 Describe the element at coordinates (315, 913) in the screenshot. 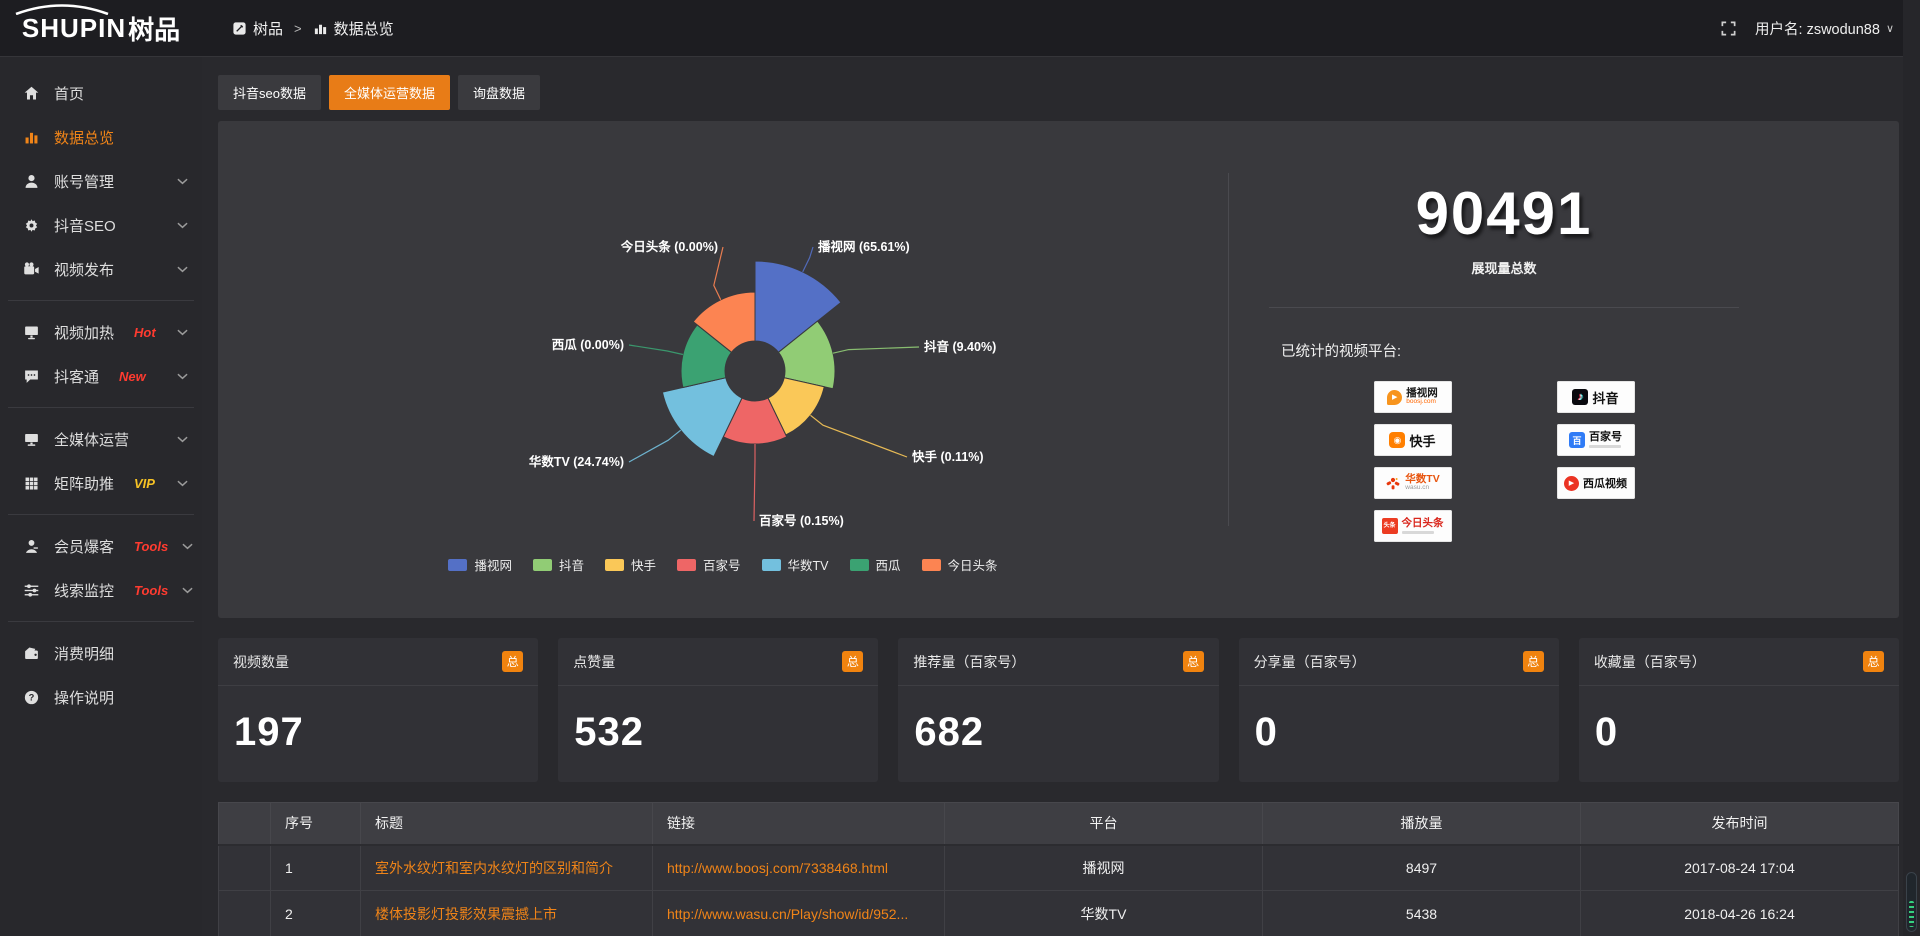

I see `cell-index: 2` at that location.